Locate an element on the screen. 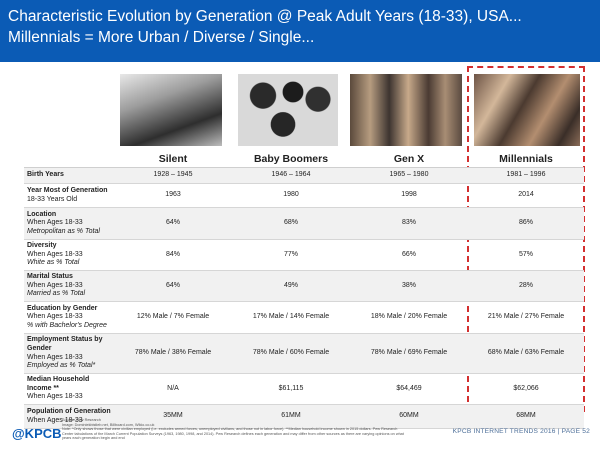 The width and height of the screenshot is (600, 450). table-cell: 38% is located at coordinates (409, 286).